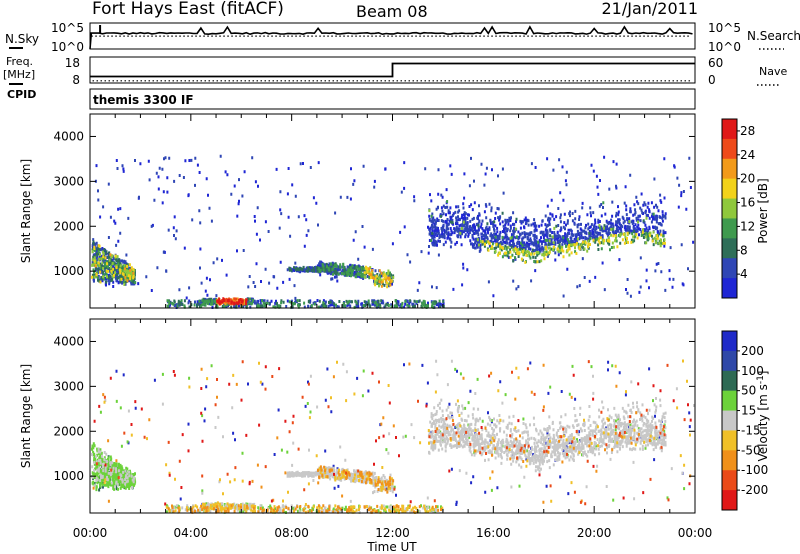 Image resolution: width=800 pixels, height=554 pixels. What do you see at coordinates (22, 39) in the screenshot?
I see `nsky-label: N.Sky` at bounding box center [22, 39].